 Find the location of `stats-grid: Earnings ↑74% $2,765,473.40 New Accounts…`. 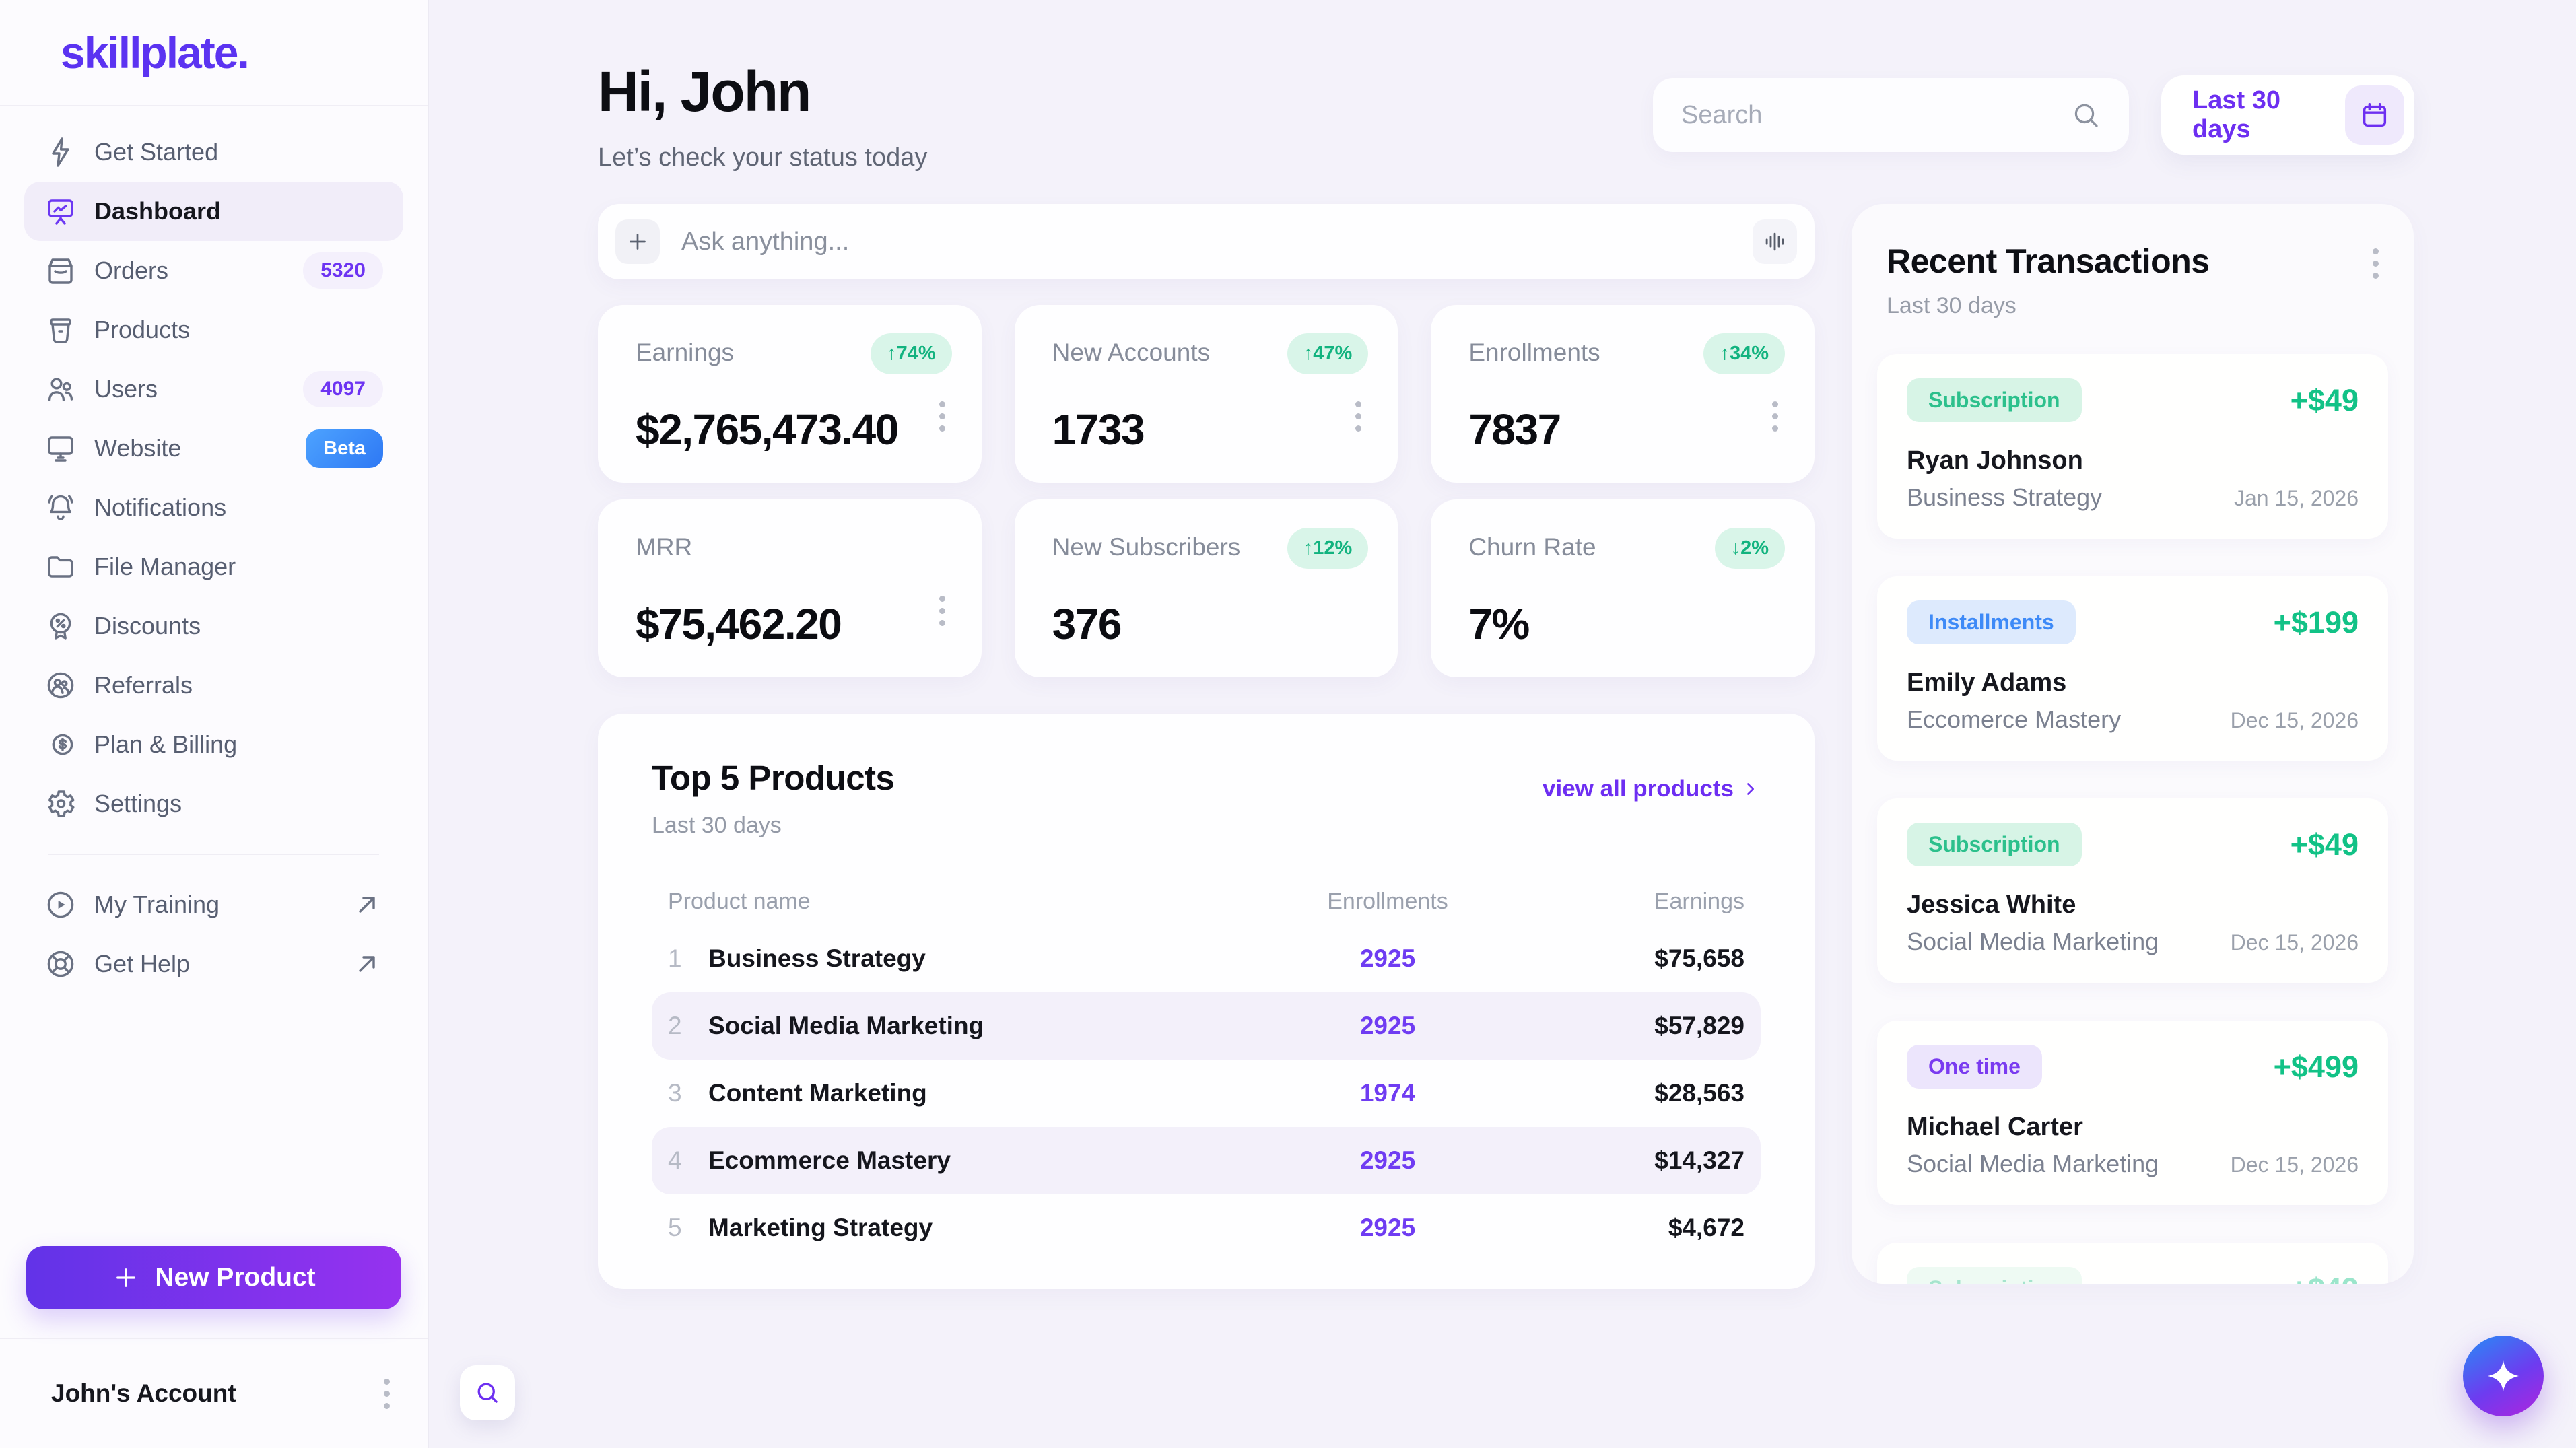

stats-grid: Earnings ↑74% $2,765,473.40 New Accounts… is located at coordinates (1206, 491).